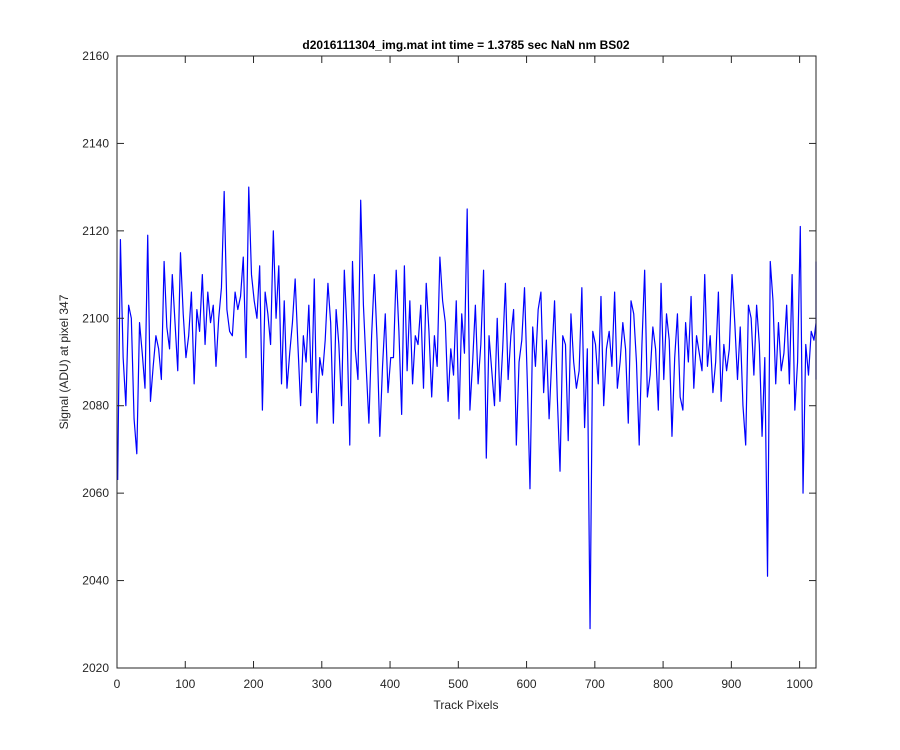 The height and width of the screenshot is (750, 900). What do you see at coordinates (95, 493) in the screenshot?
I see `y-tick-label: 2060` at bounding box center [95, 493].